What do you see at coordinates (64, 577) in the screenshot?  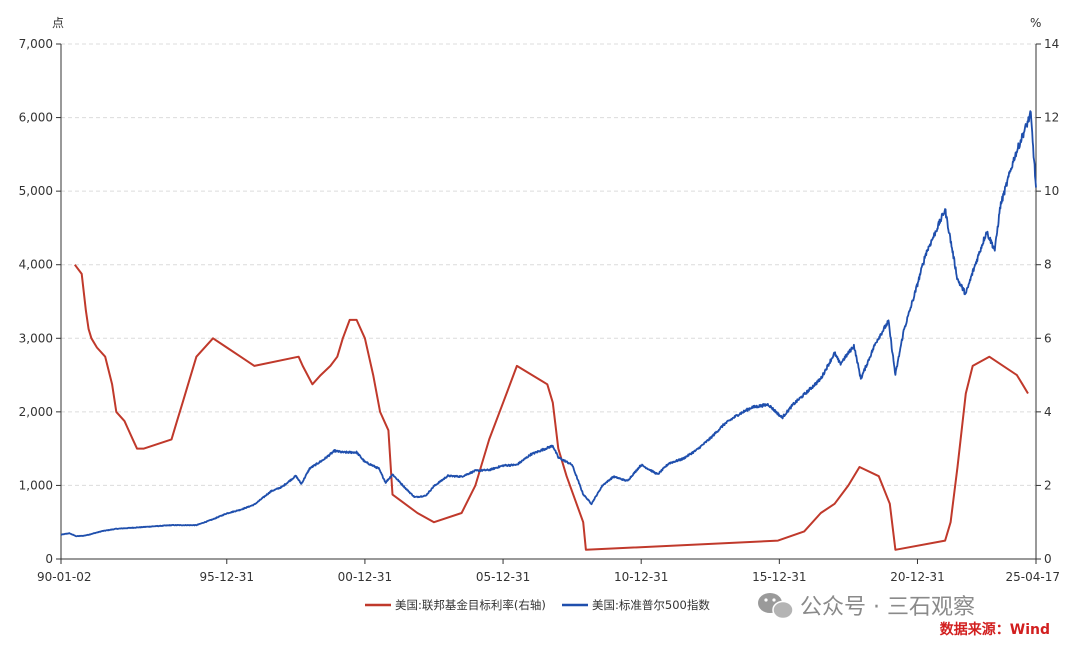 I see `x-tick-label: 90-01-02` at bounding box center [64, 577].